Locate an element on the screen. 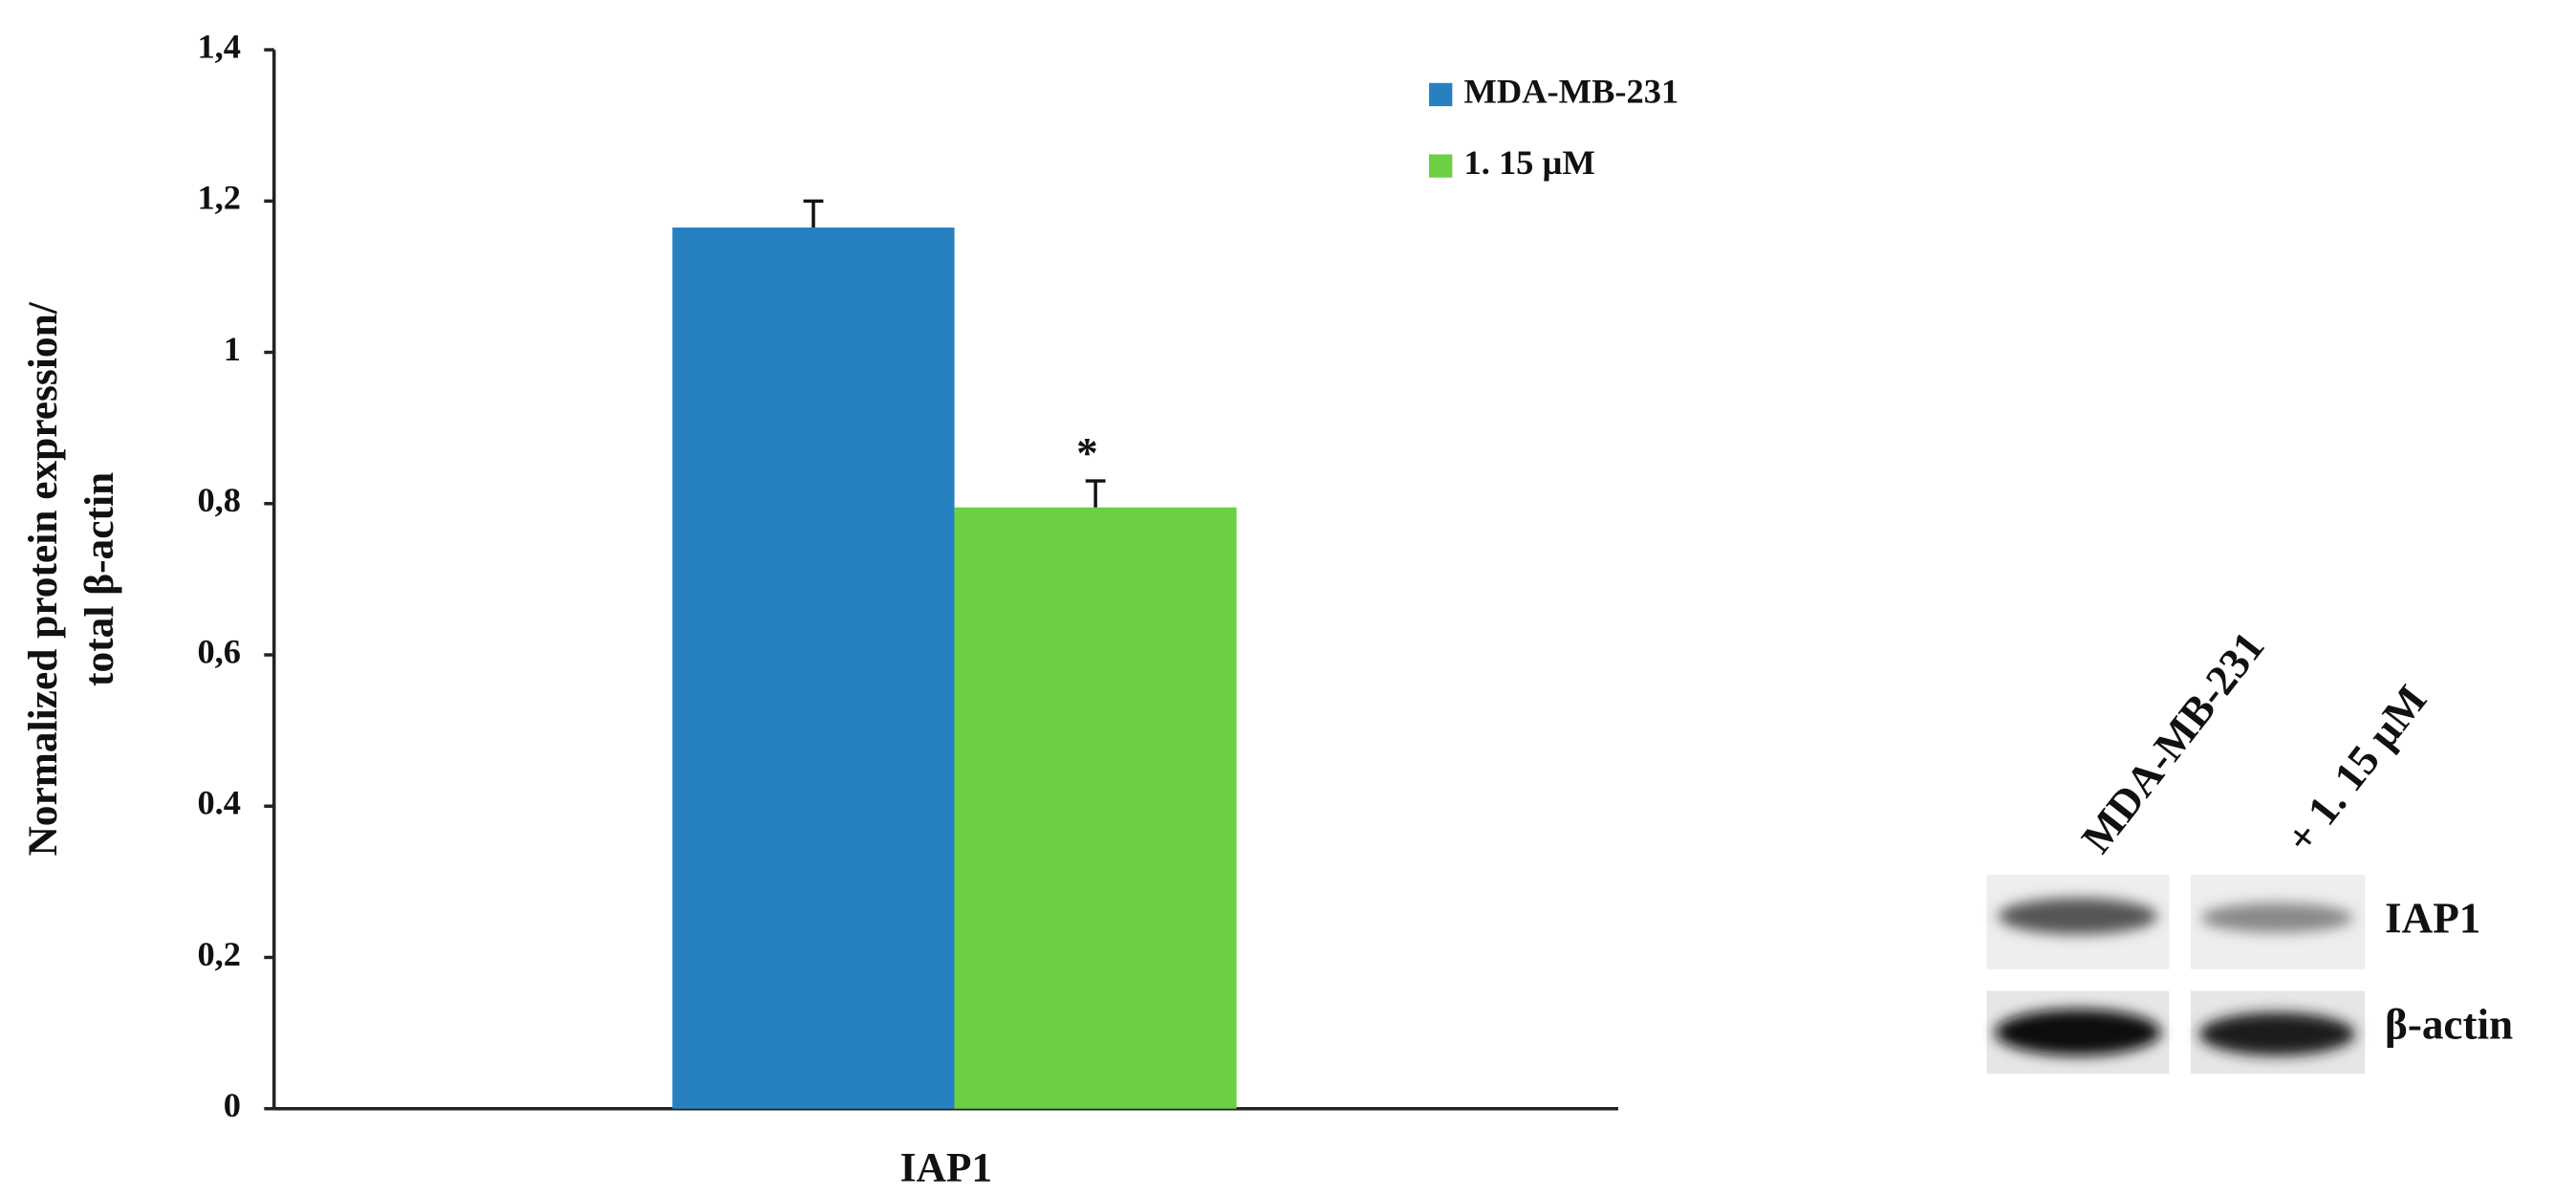 This screenshot has width=2576, height=1195. lane-label: MDA-MB-231 is located at coordinates (2173, 741).